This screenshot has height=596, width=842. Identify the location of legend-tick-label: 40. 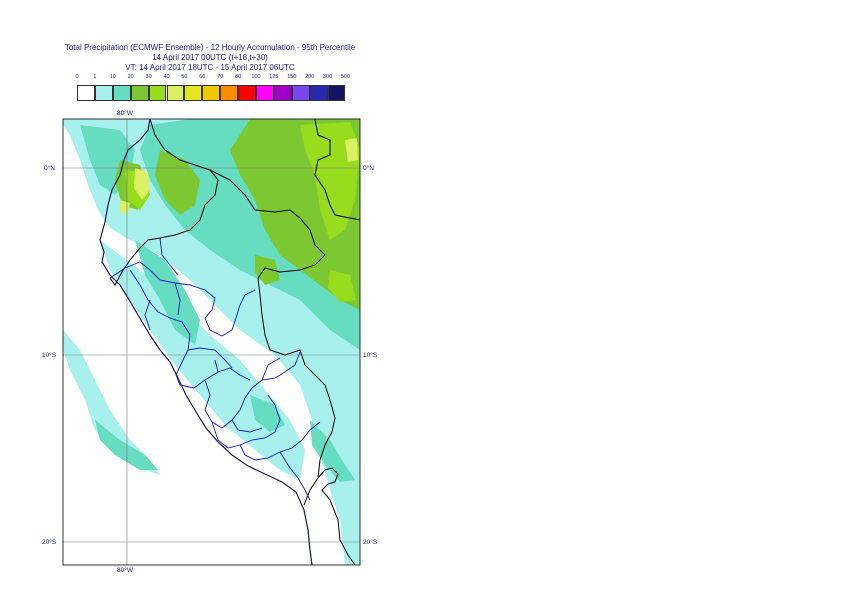
(166, 77).